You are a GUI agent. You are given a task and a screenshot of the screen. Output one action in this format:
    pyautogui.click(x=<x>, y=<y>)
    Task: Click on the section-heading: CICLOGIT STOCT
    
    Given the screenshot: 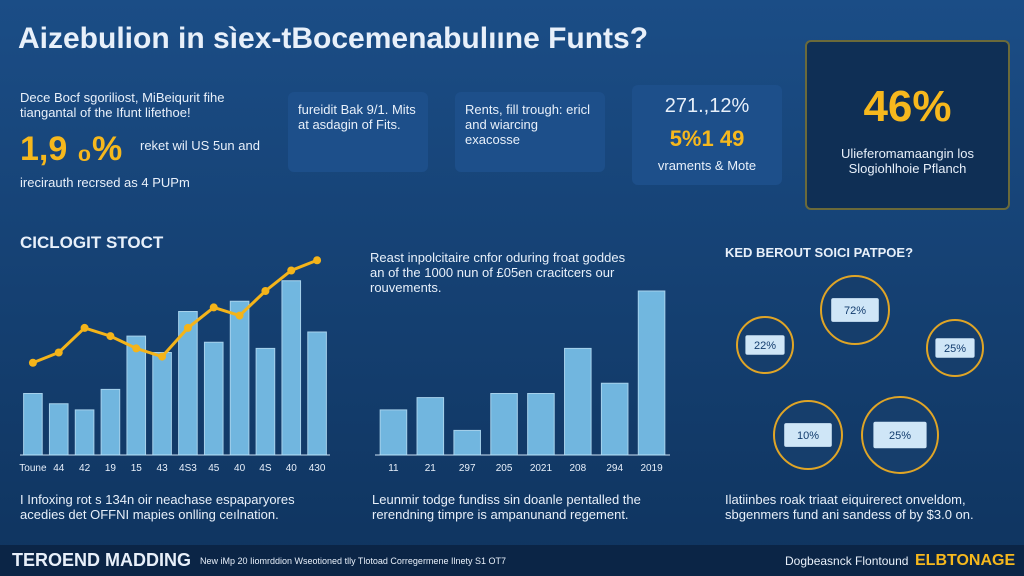 What is the action you would take?
    pyautogui.click(x=92, y=242)
    